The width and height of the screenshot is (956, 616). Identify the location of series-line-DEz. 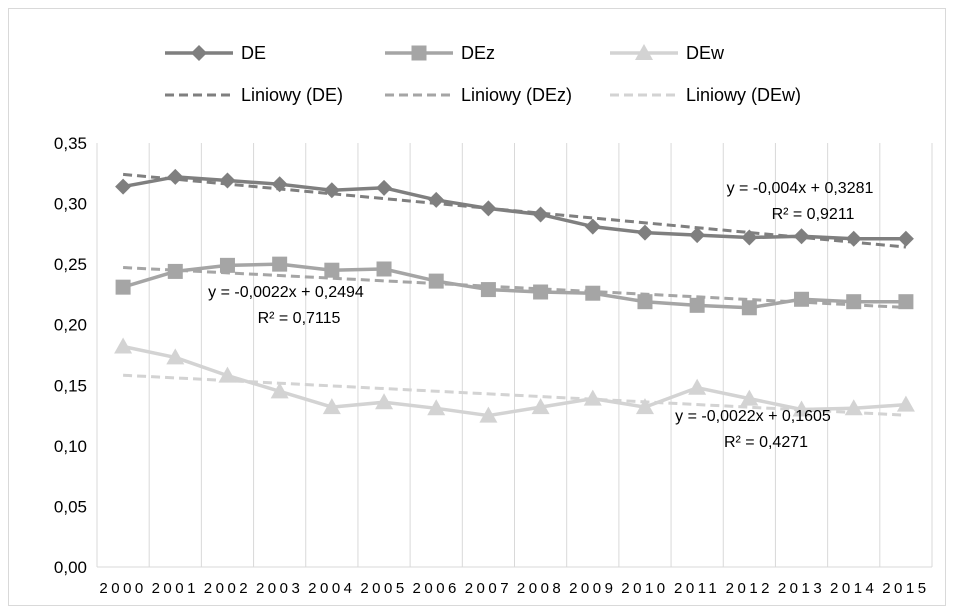
(514, 286).